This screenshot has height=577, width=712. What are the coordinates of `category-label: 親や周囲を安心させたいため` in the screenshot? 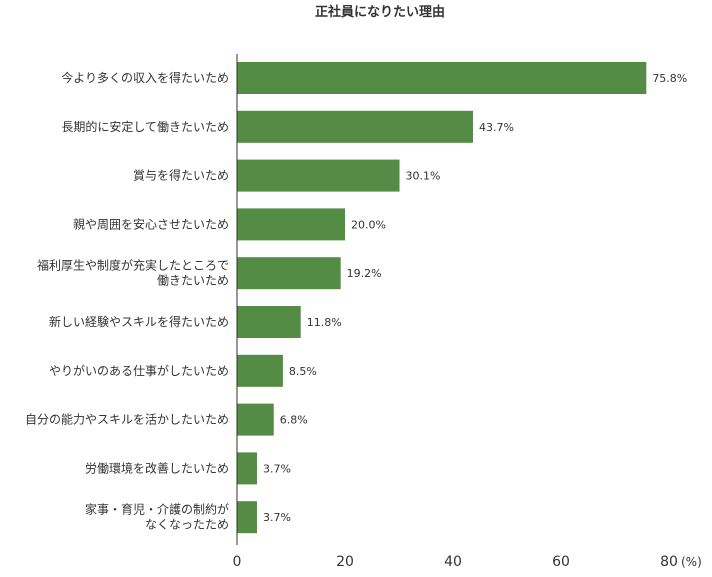 It's located at (151, 223).